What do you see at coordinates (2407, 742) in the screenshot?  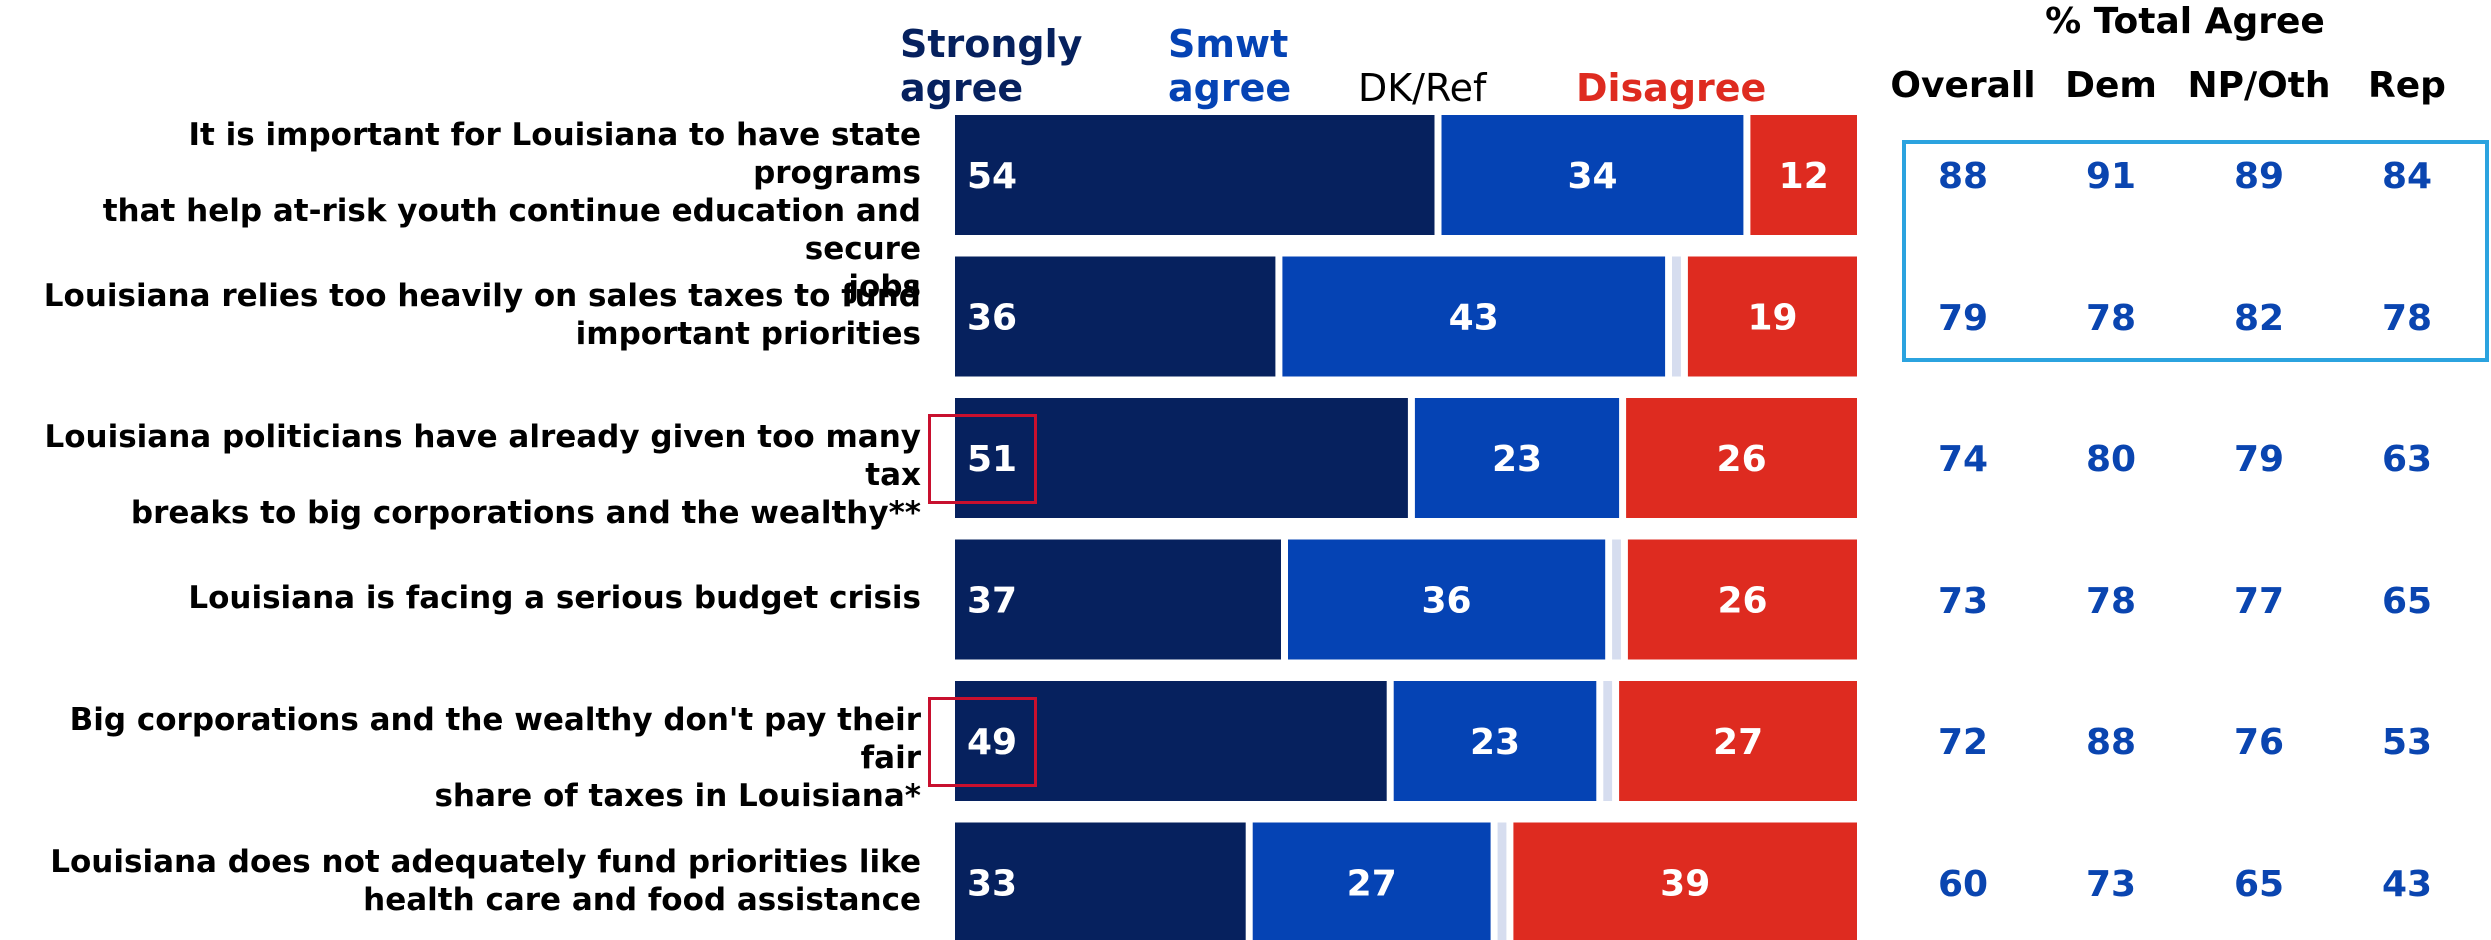 I see `totals-value: 53` at bounding box center [2407, 742].